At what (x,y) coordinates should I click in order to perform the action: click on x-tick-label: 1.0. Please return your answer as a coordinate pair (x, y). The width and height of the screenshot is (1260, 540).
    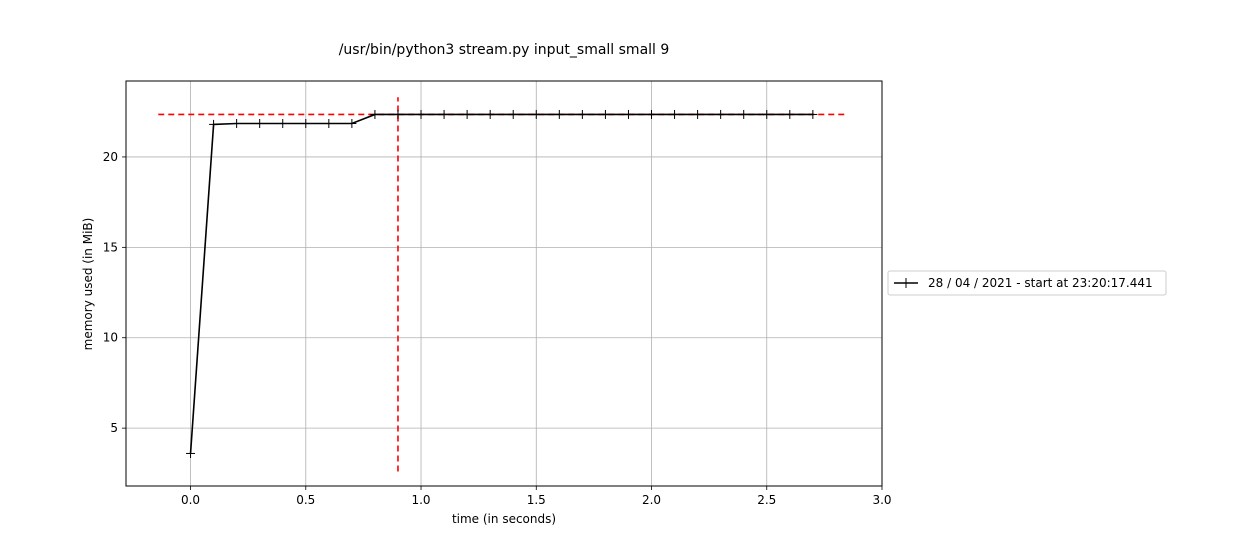
    Looking at the image, I should click on (420, 500).